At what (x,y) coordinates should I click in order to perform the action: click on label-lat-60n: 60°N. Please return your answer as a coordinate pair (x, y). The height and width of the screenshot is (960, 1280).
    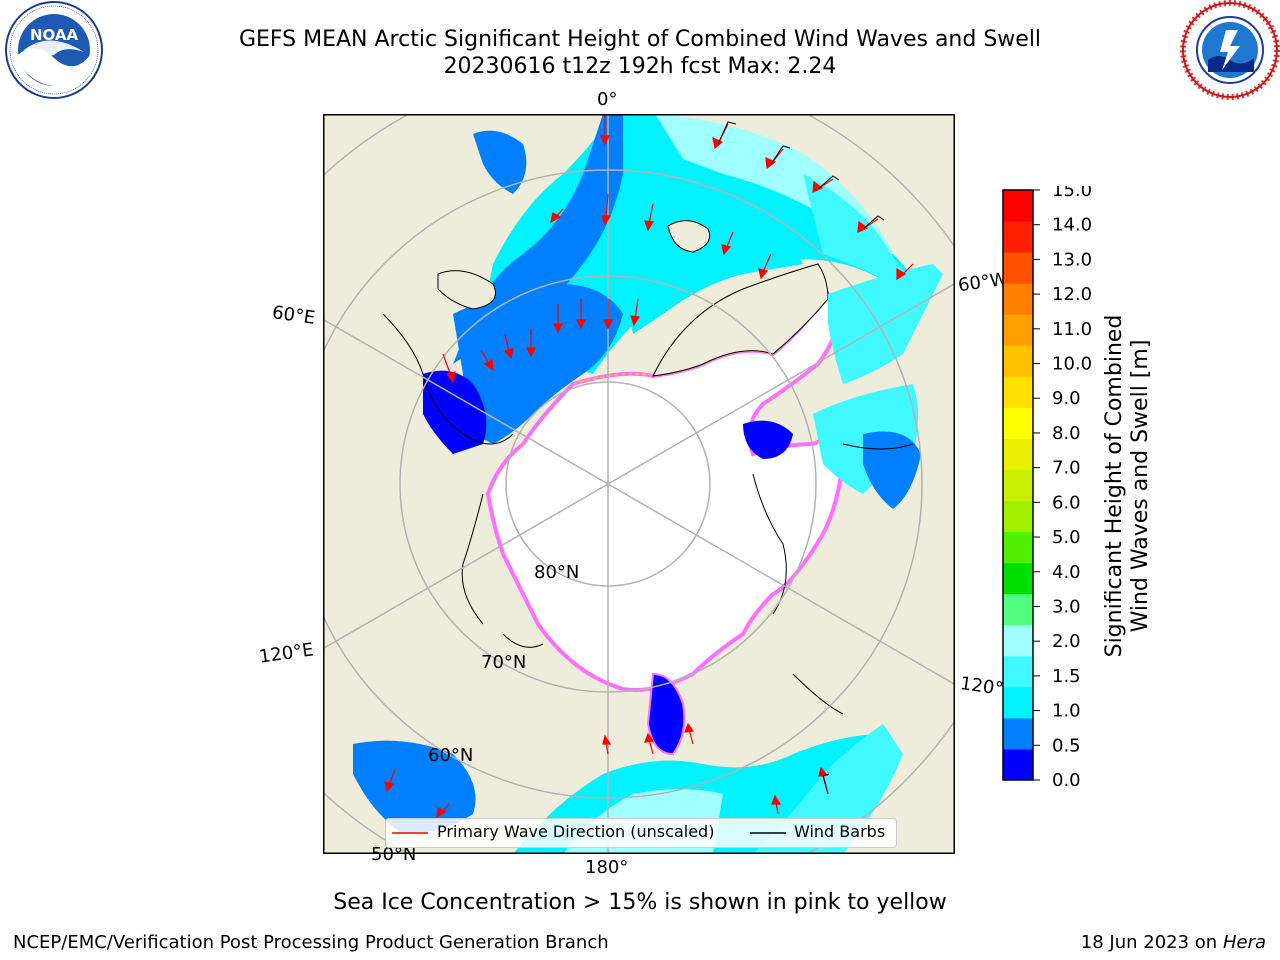
    Looking at the image, I should click on (451, 755).